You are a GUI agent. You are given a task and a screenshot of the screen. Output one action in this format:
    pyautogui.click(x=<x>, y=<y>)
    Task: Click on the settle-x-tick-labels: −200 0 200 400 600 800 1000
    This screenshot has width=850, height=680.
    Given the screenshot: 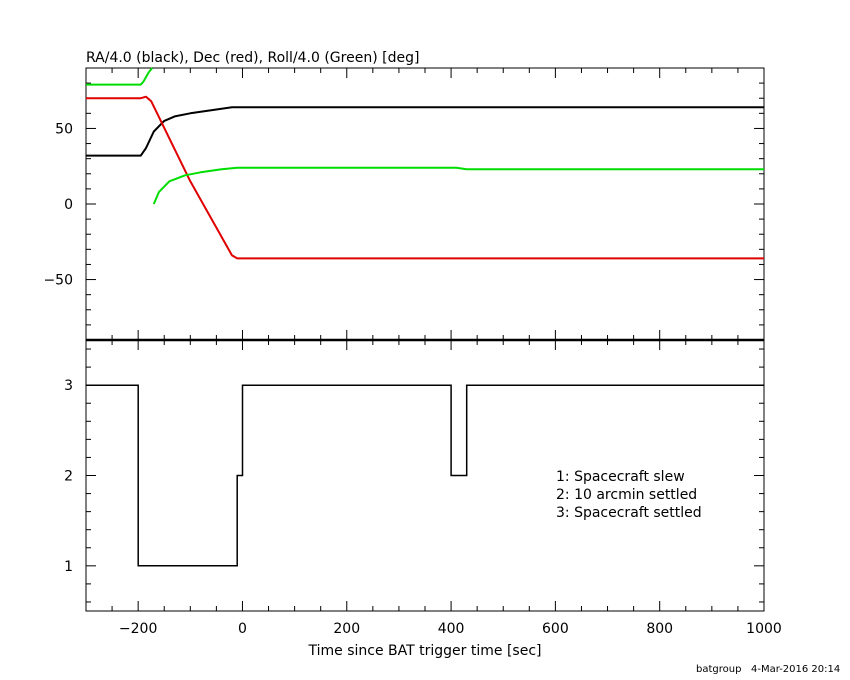 What is the action you would take?
    pyautogui.click(x=450, y=629)
    